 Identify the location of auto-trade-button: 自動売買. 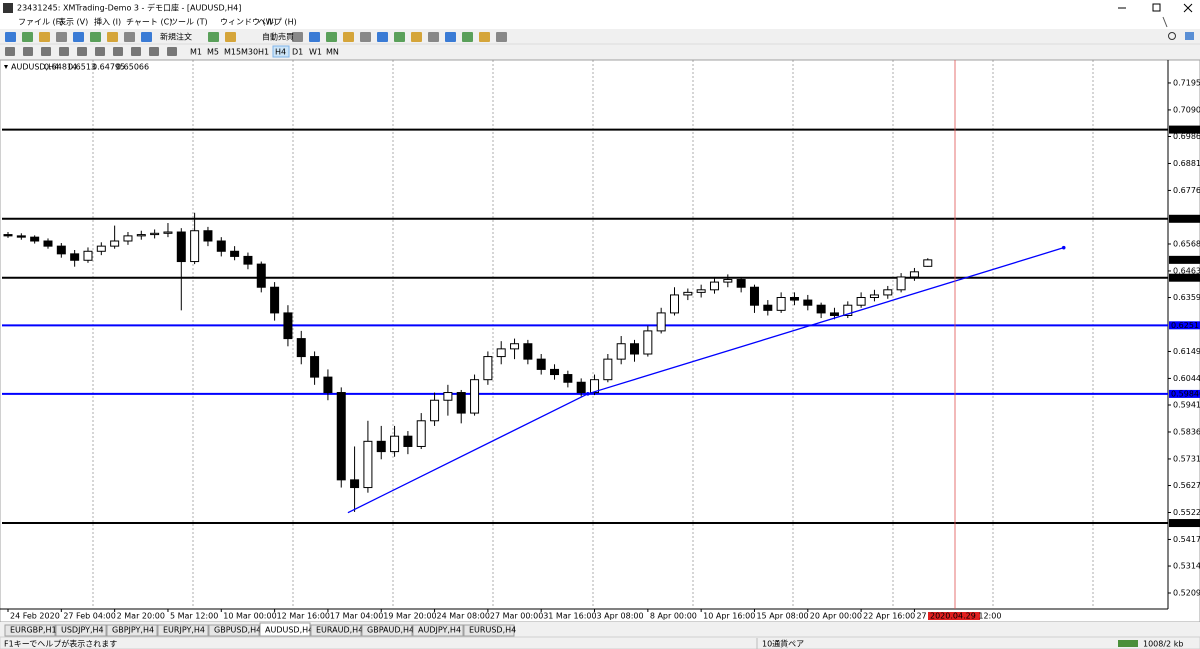
(278, 37).